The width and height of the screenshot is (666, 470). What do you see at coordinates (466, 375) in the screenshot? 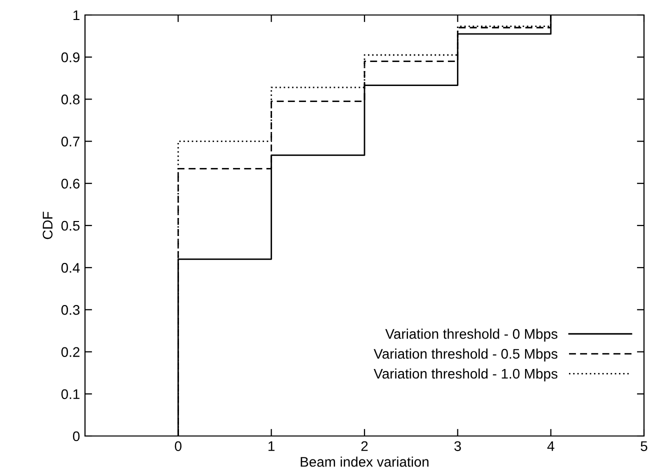
I see `legend-label: Variation threshold - 1.0 Mbps` at bounding box center [466, 375].